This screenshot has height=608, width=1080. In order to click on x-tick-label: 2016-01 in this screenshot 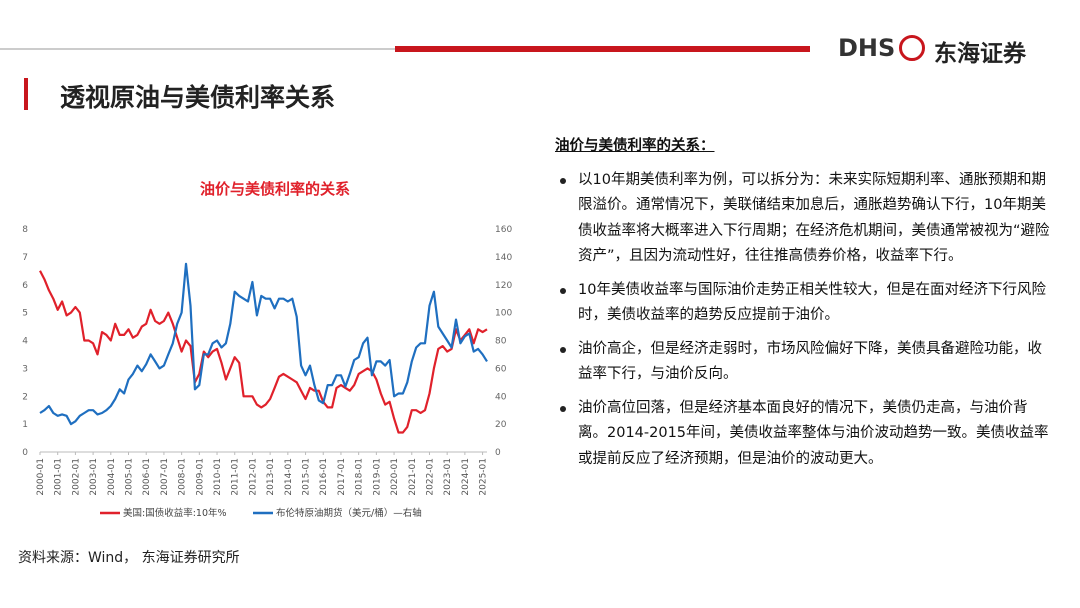, I will do `click(324, 477)`.